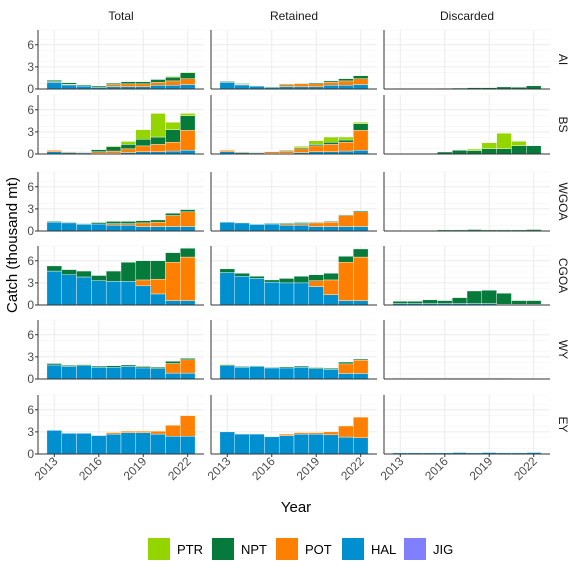 Image resolution: width=576 pixels, height=576 pixels. What do you see at coordinates (415, 549) in the screenshot?
I see `legend-swatch-jig` at bounding box center [415, 549].